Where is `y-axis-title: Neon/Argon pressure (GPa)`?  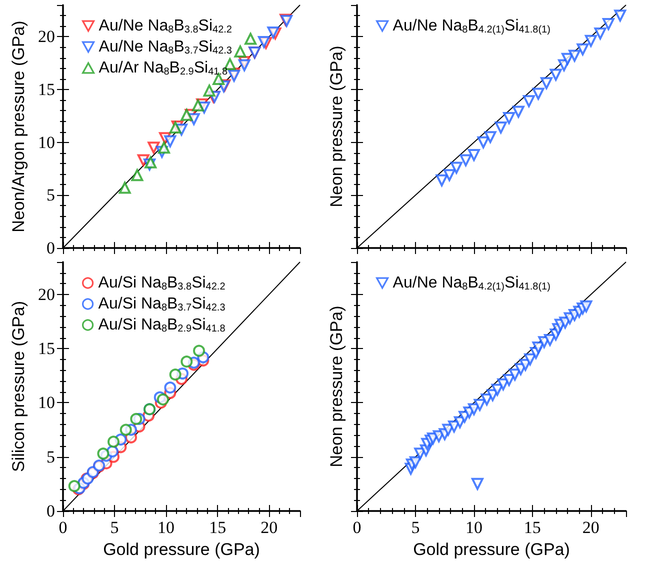
y-axis-title: Neon/Argon pressure (GPa) is located at coordinates (18, 126).